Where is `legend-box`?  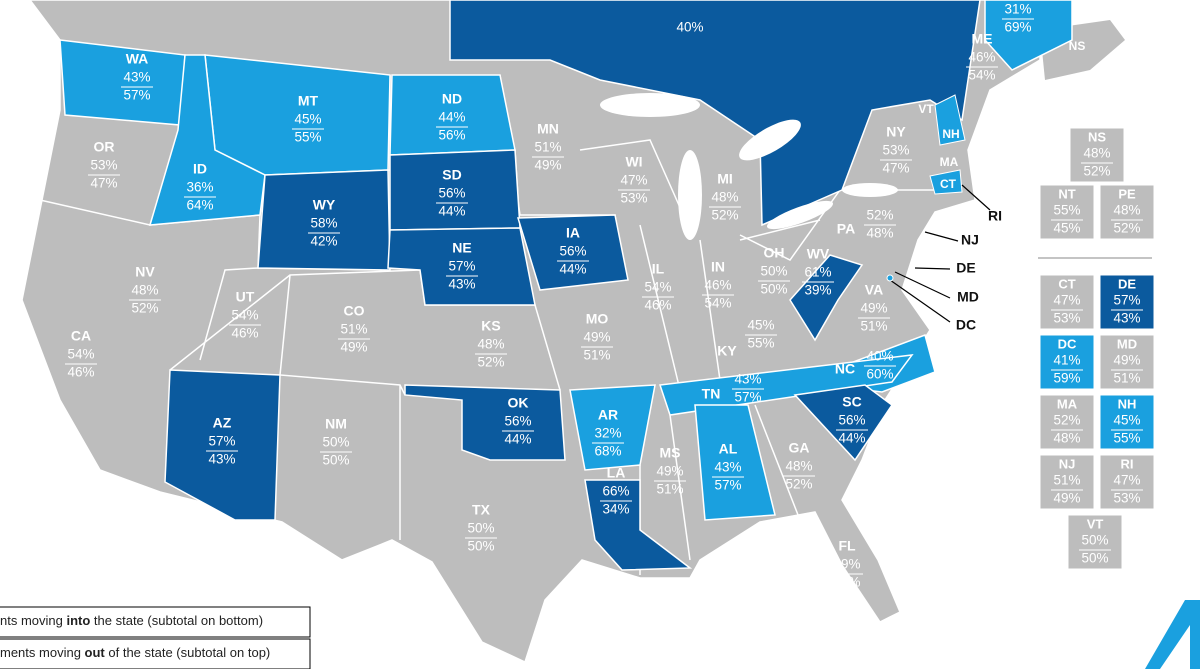 legend-box is located at coordinates (155, 622).